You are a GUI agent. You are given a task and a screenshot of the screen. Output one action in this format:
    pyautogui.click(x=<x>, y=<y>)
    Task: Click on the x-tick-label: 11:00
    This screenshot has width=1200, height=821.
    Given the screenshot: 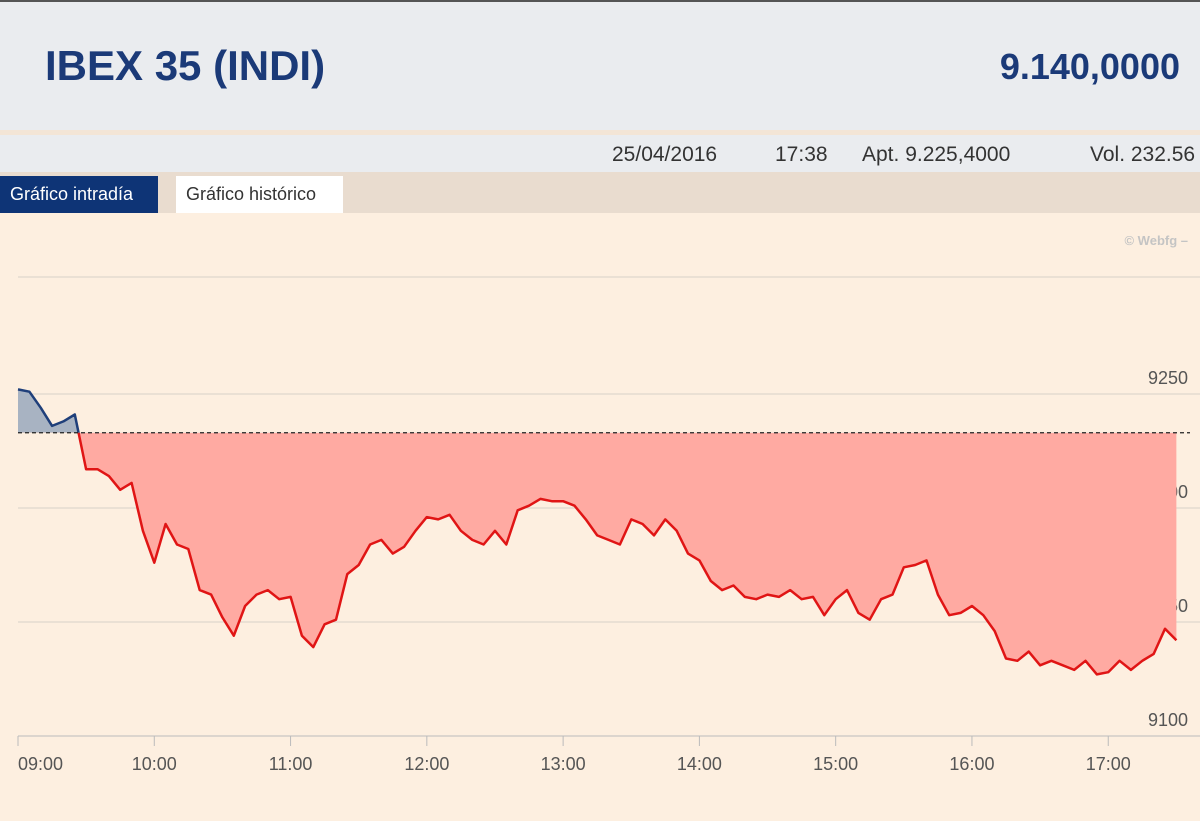 What is the action you would take?
    pyautogui.click(x=291, y=764)
    